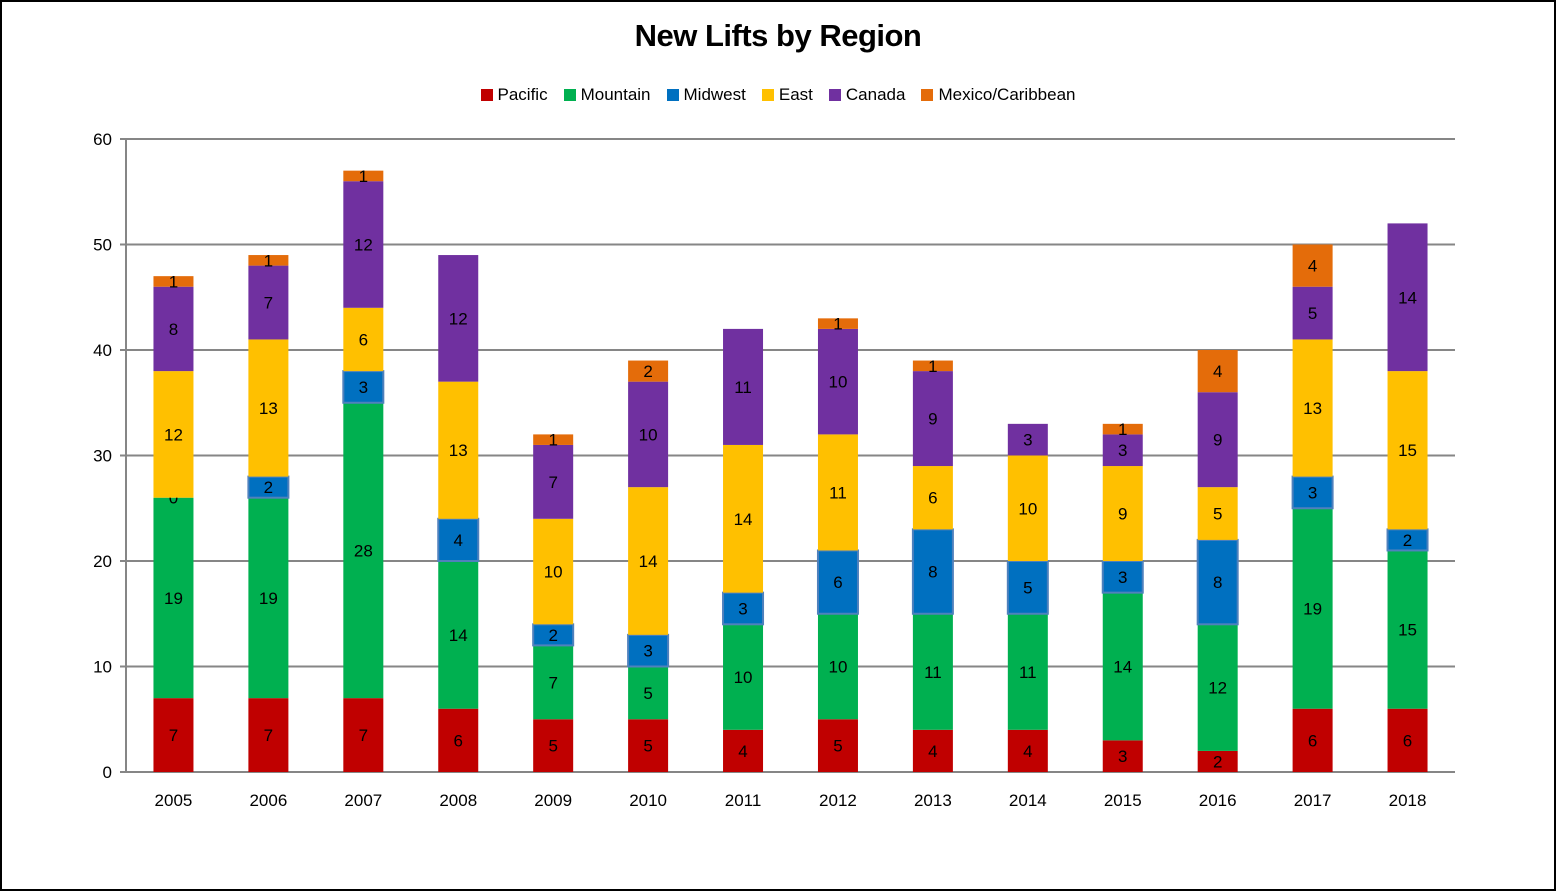 The image size is (1556, 891). Describe the element at coordinates (795, 94) in the screenshot. I see `legend-label: East` at that location.